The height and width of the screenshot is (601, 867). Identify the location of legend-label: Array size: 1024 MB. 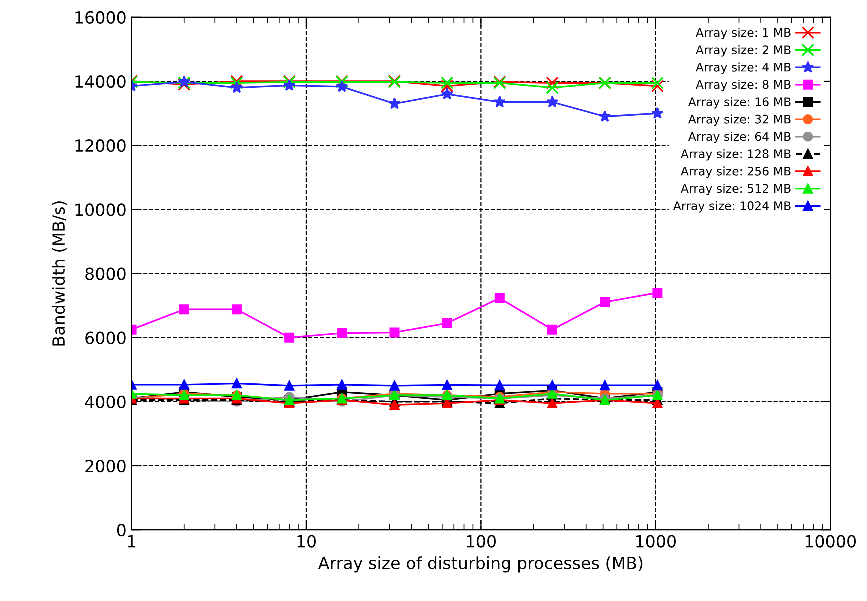
(732, 207).